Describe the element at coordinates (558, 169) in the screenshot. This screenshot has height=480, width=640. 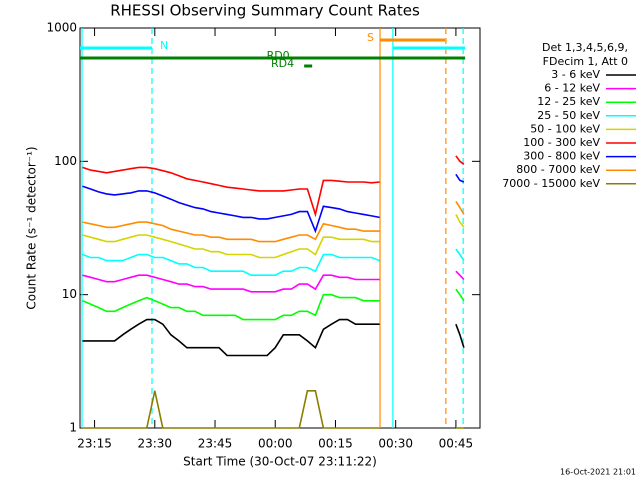
I see `legend-label: 800 - 7000 keV` at that location.